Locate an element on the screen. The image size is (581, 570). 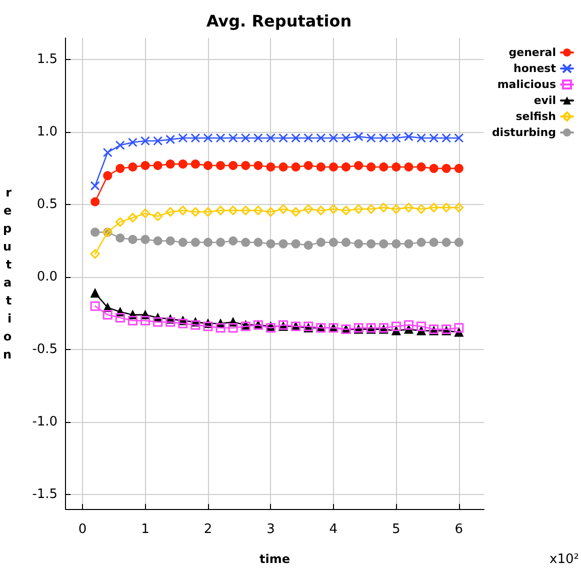
legend-label: evil is located at coordinates (545, 100).